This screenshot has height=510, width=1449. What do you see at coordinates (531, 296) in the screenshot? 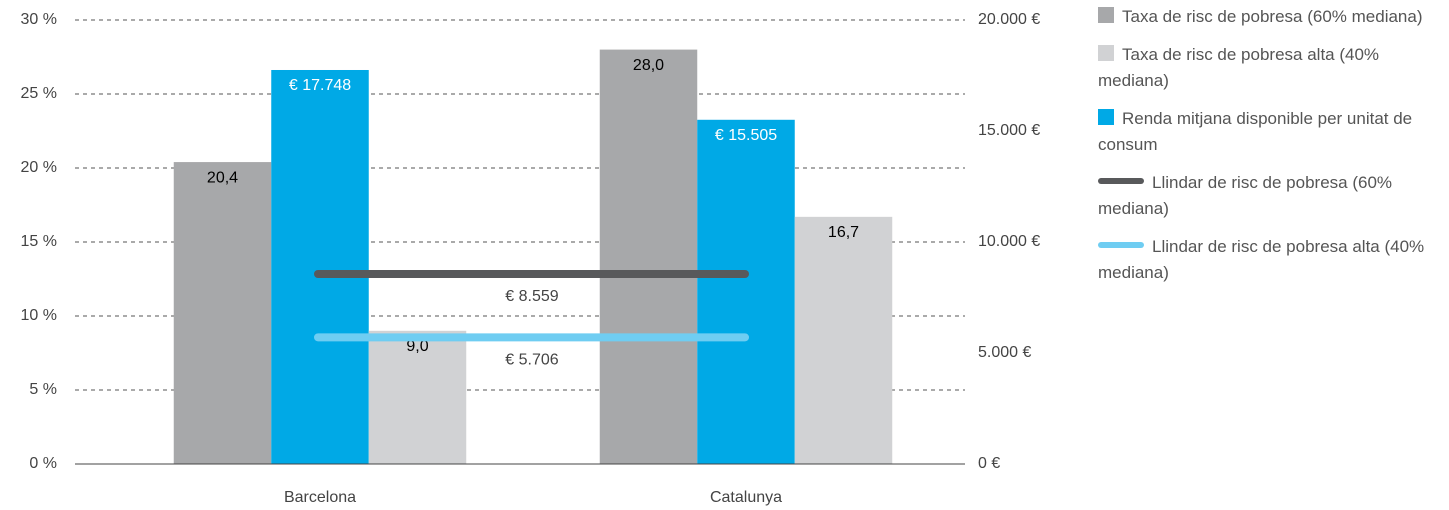
I see `threshold-label: € 8.559` at bounding box center [531, 296].